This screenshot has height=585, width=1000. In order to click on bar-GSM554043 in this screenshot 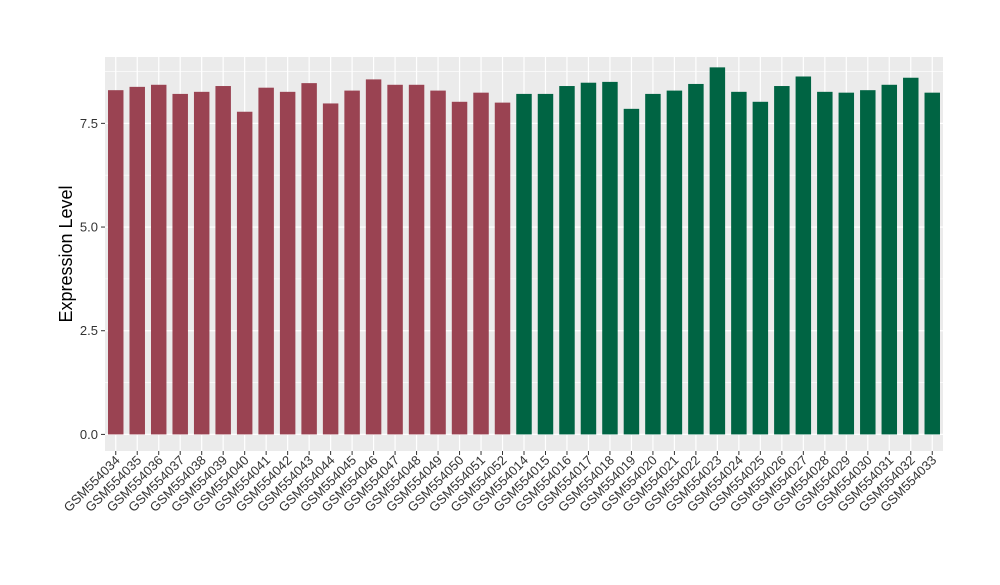, I will do `click(309, 259)`.